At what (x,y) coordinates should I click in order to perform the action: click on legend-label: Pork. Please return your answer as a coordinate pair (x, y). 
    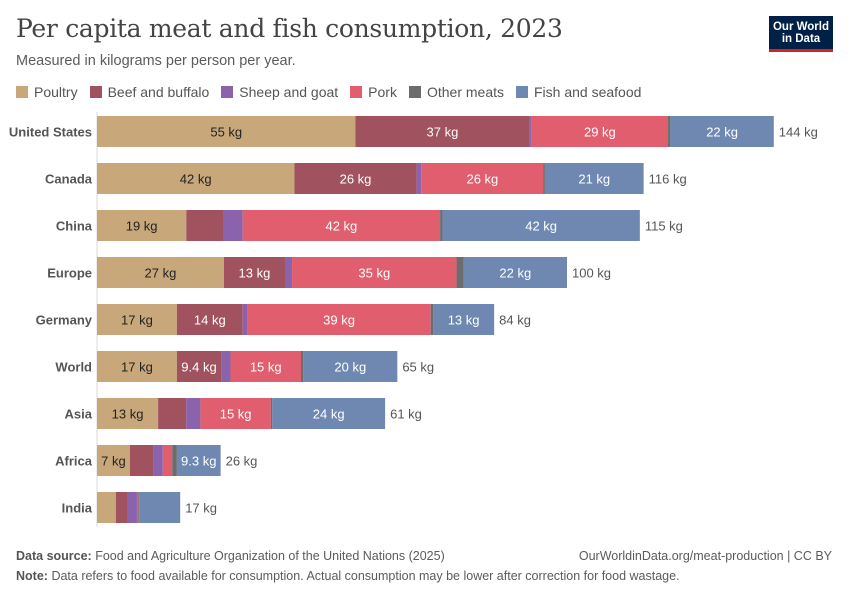
    Looking at the image, I should click on (382, 92).